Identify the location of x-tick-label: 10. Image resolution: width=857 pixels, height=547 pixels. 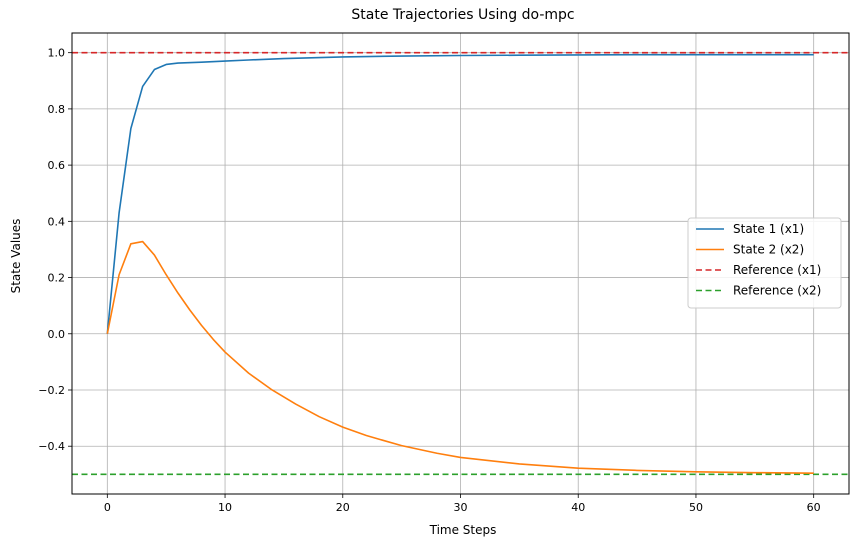
(225, 507).